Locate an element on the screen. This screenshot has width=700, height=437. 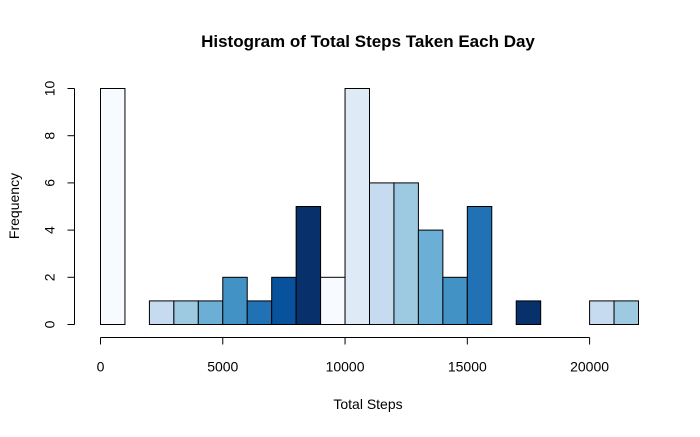
x-tick-label: 20000 is located at coordinates (589, 367).